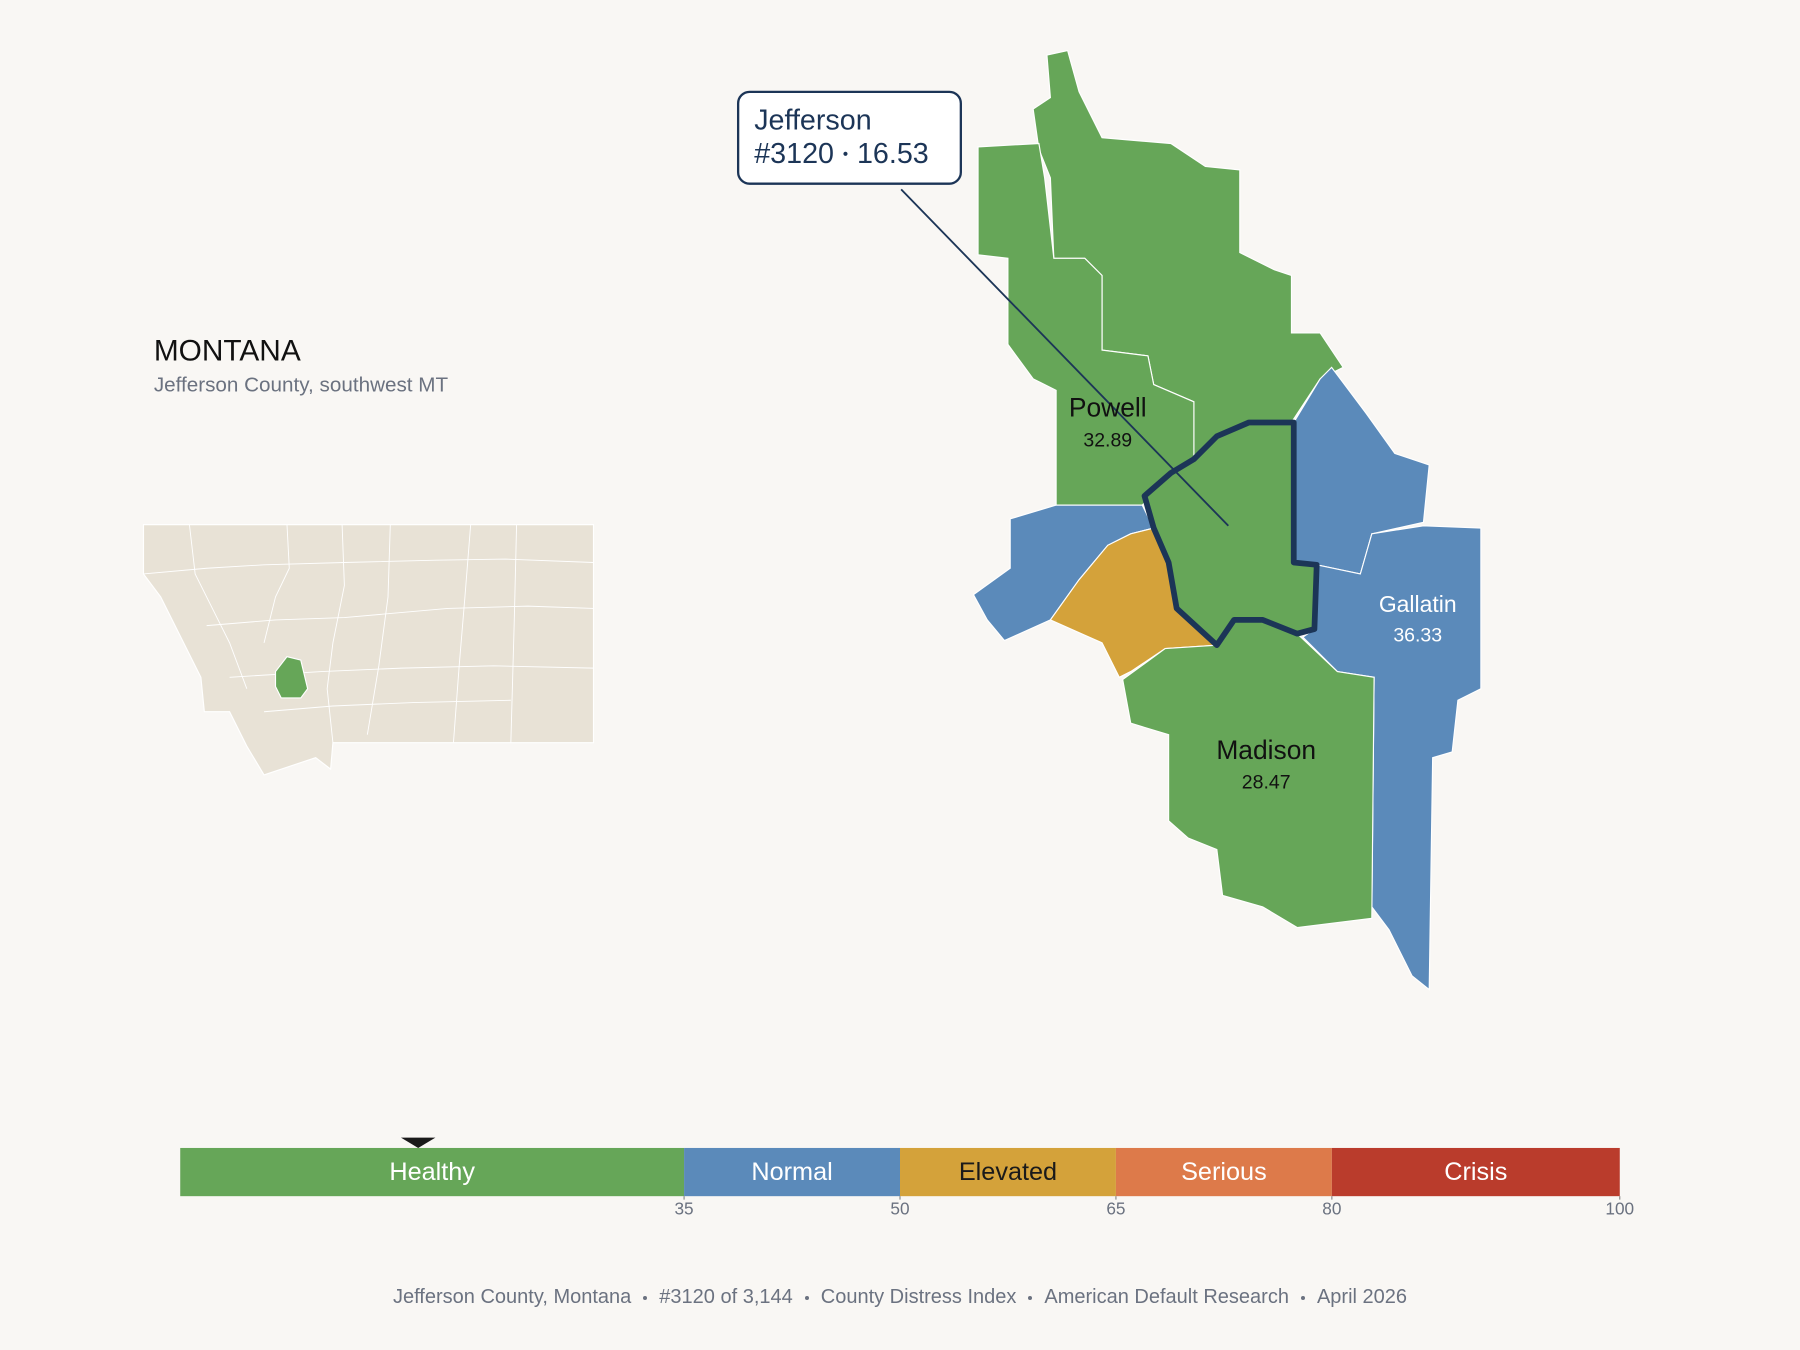 The image size is (1800, 1350). Describe the element at coordinates (794, 154) in the screenshot. I see `tooltip-rank: #3120` at that location.